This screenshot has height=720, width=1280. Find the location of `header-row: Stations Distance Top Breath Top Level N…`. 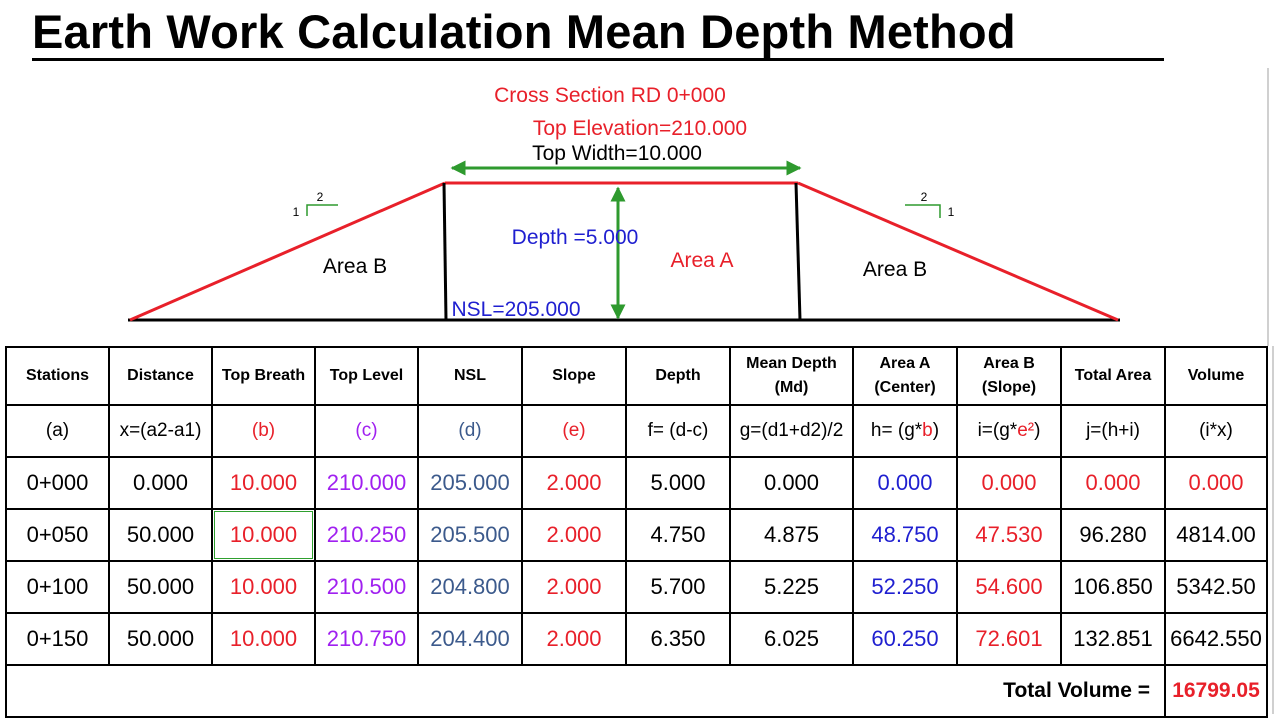

header-row: Stations Distance Top Breath Top Level N… is located at coordinates (636, 376).